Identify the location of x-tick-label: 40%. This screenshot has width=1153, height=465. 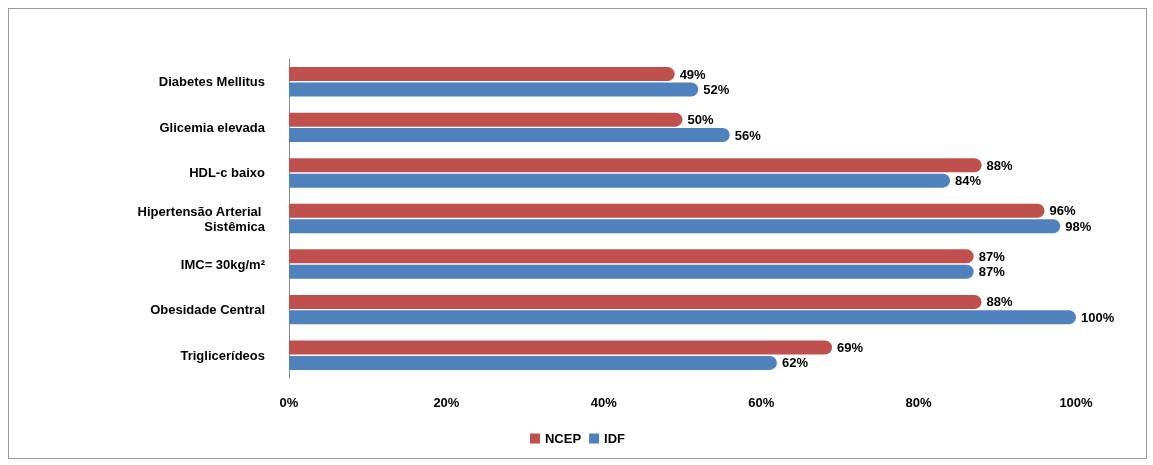
(604, 402).